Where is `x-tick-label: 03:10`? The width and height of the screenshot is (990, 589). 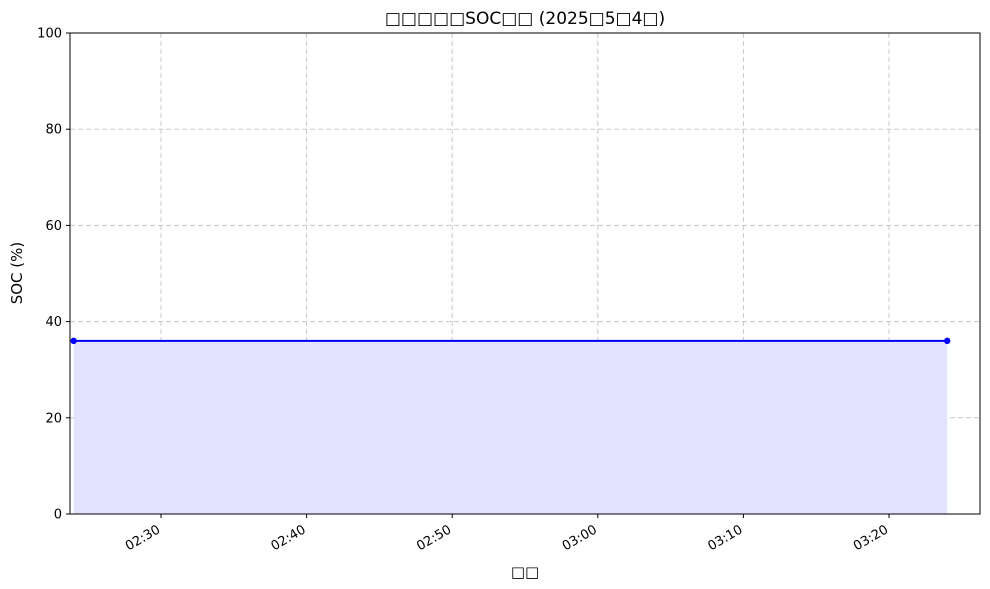
x-tick-label: 03:10 is located at coordinates (725, 538).